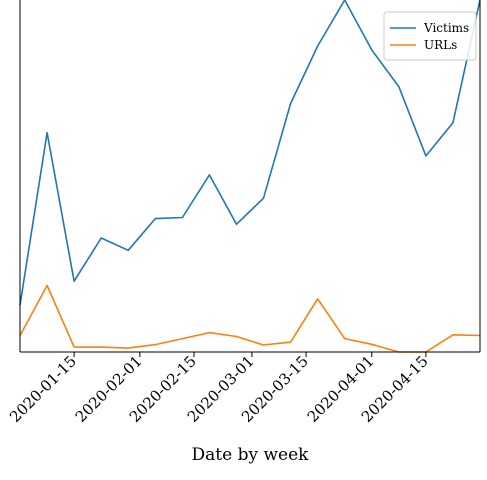 Image resolution: width=487 pixels, height=480 pixels. I want to click on legend-label-victims: Victims, so click(446, 28).